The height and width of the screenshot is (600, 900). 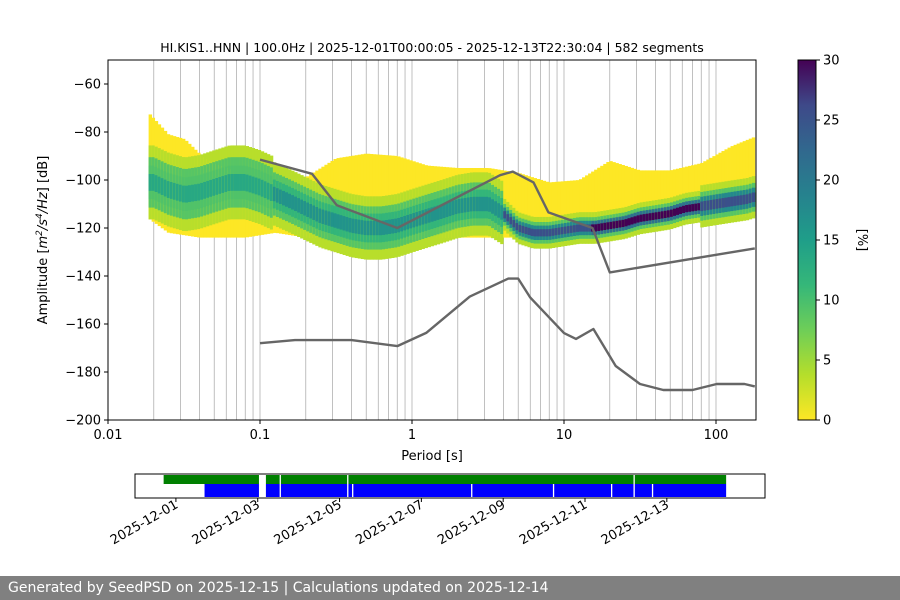 What do you see at coordinates (611, 490) in the screenshot?
I see `availability-gap` at bounding box center [611, 490].